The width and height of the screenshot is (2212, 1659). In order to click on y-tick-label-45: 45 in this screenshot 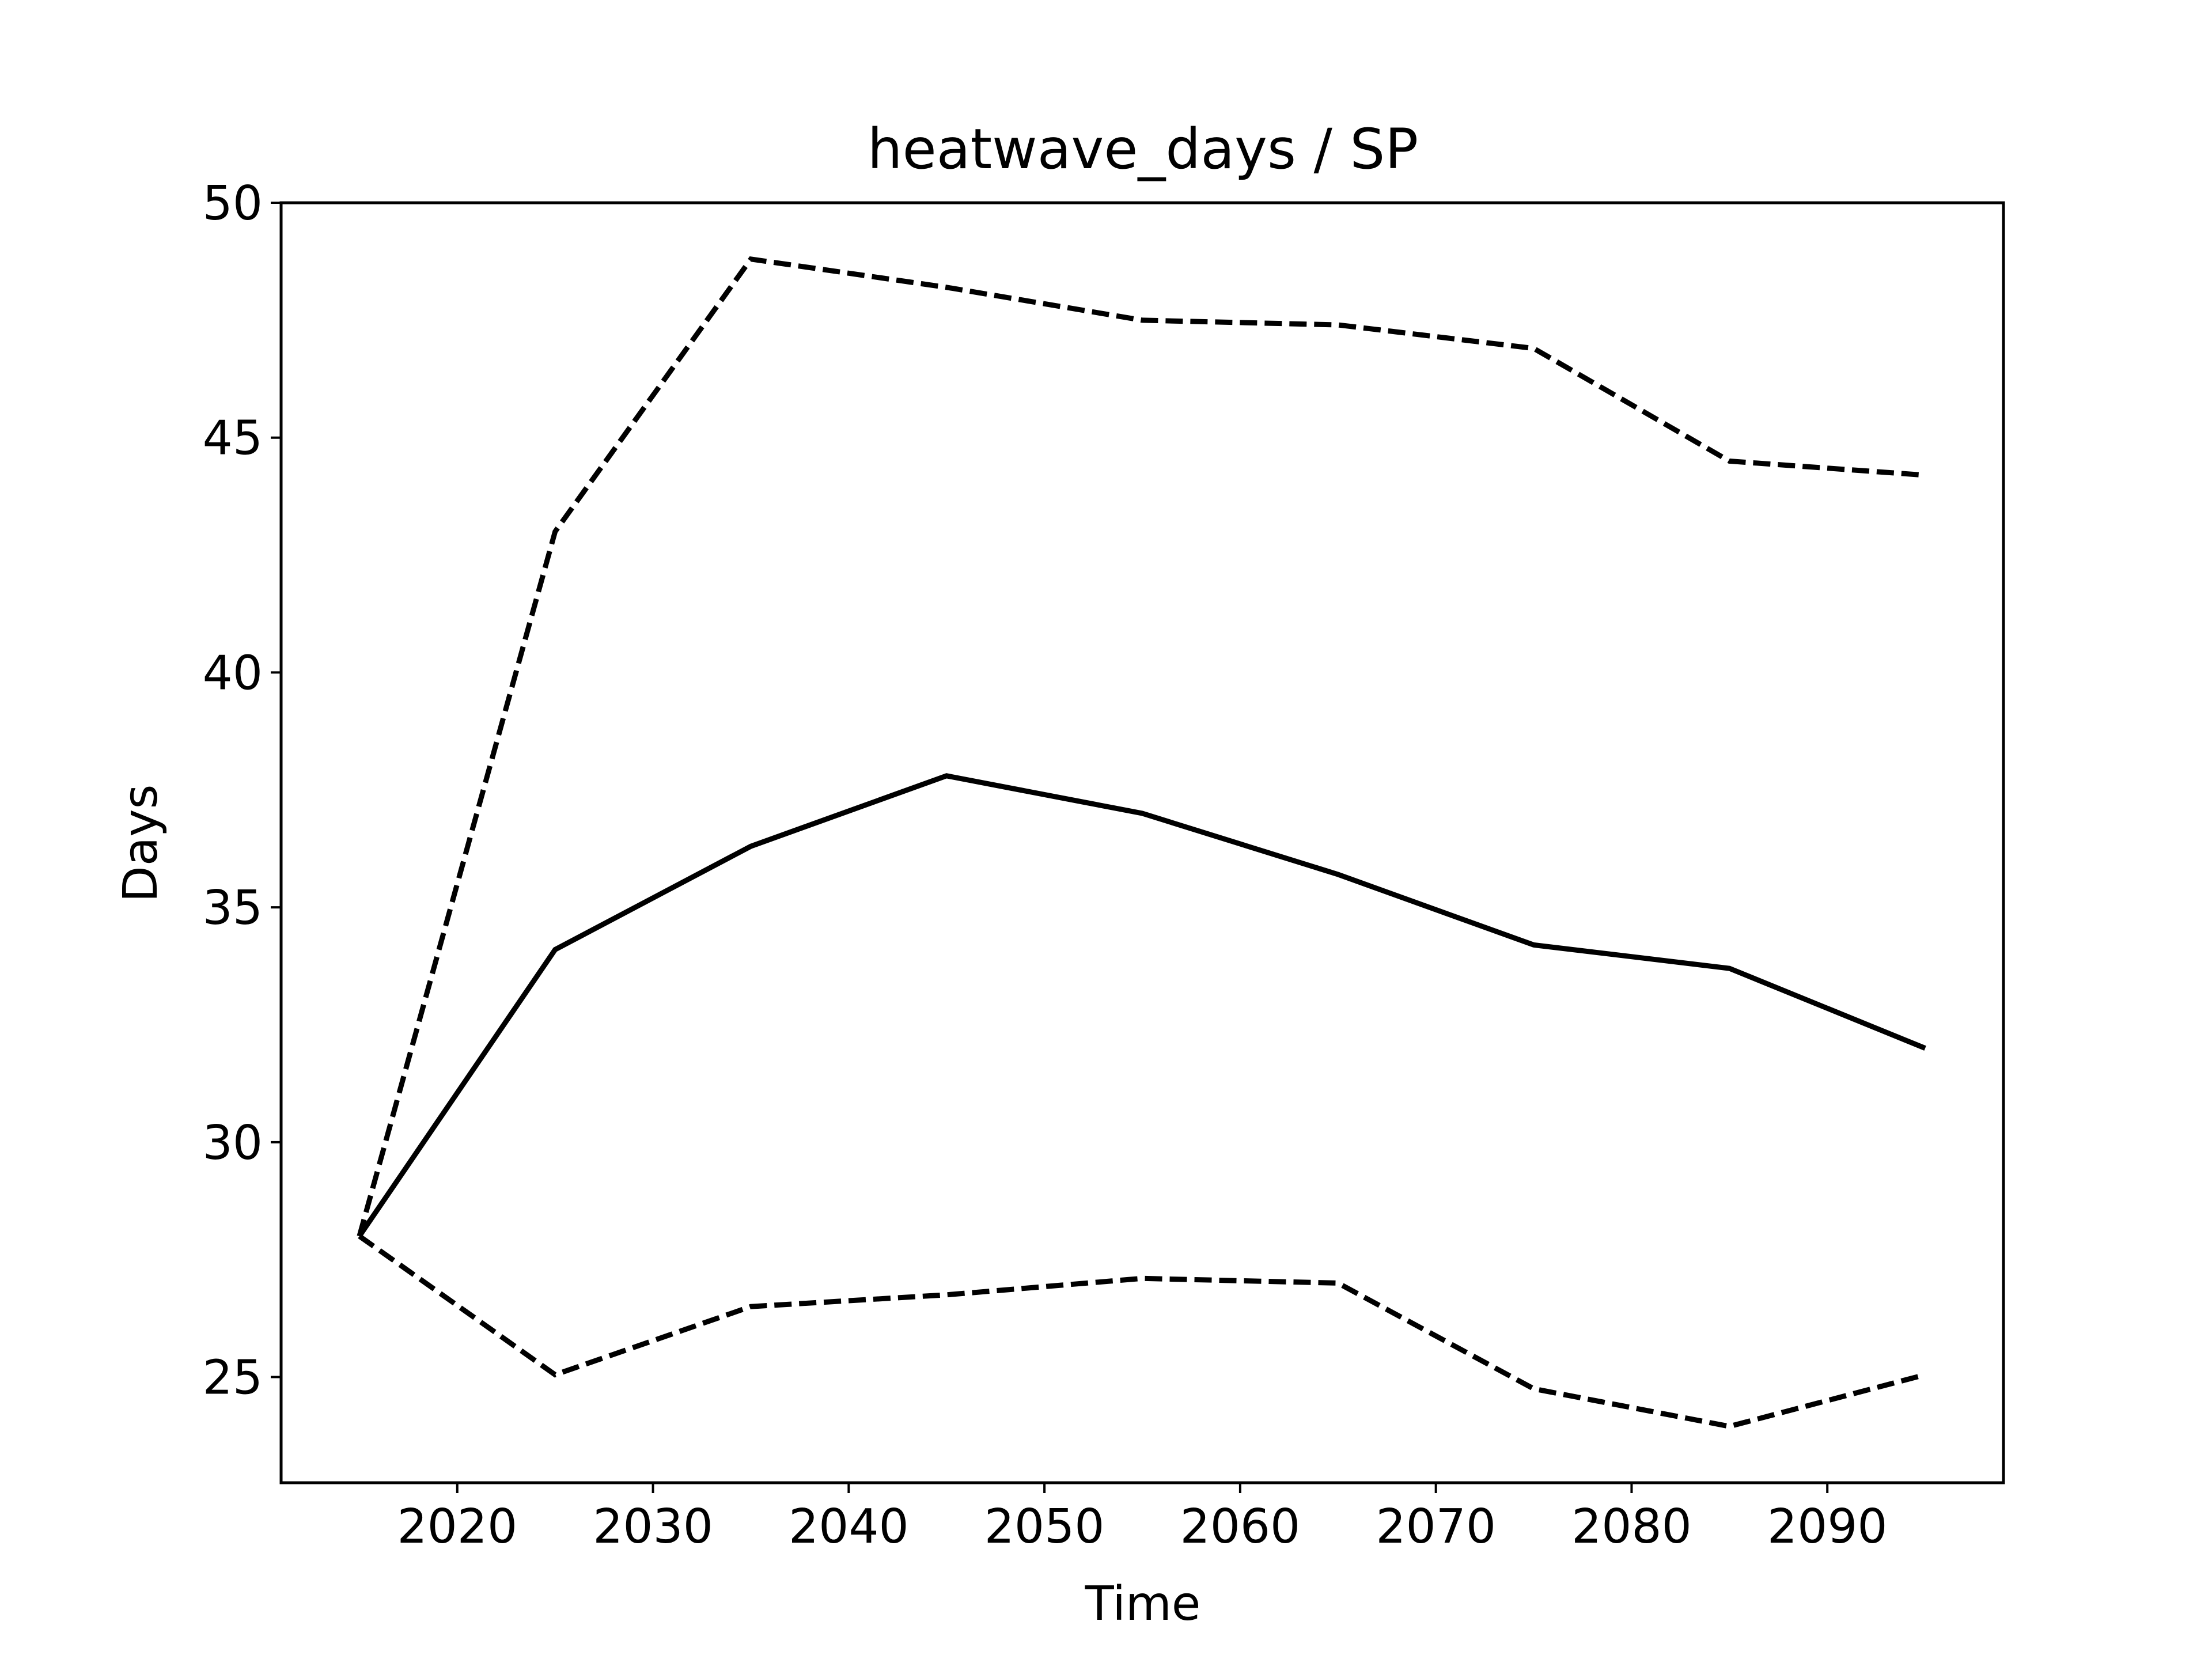, I will do `click(233, 438)`.